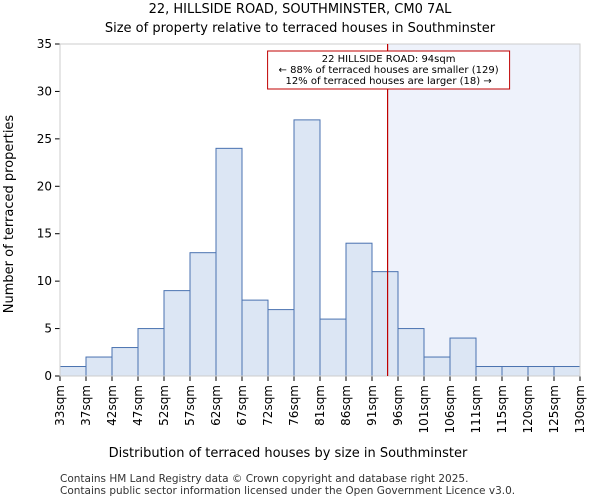 This screenshot has width=600, height=500. I want to click on y-tick-label: 0, so click(48, 376).